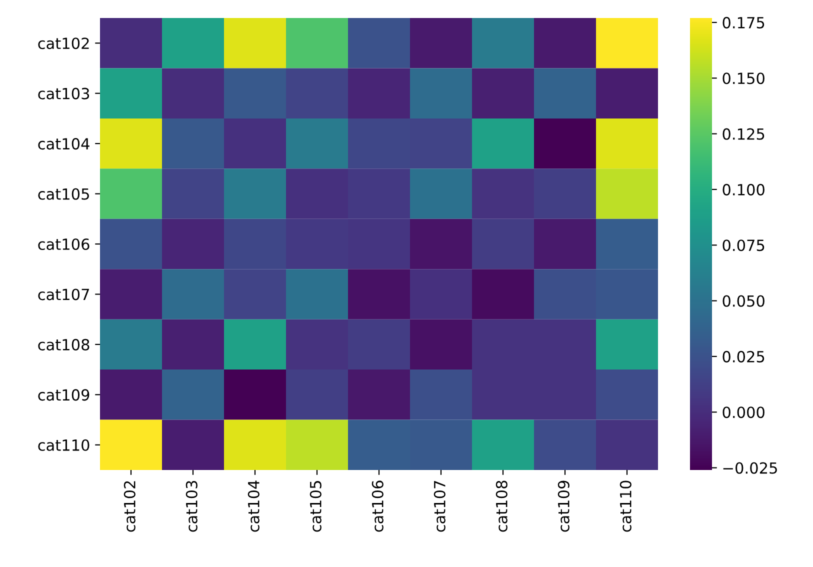 The height and width of the screenshot is (567, 813). What do you see at coordinates (64, 94) in the screenshot?
I see `y-tick-label: cat103` at bounding box center [64, 94].